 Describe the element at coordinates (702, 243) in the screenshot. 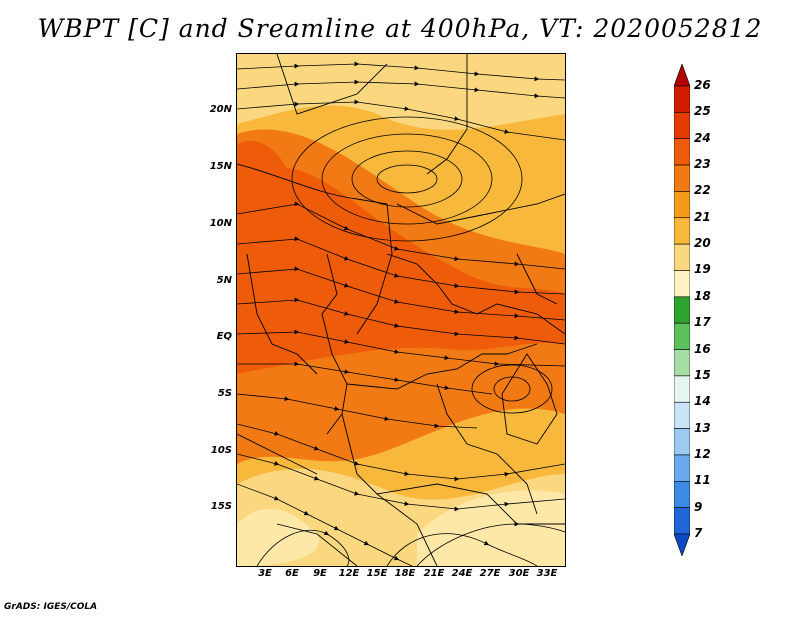

I see `colorbar-label: 20` at that location.